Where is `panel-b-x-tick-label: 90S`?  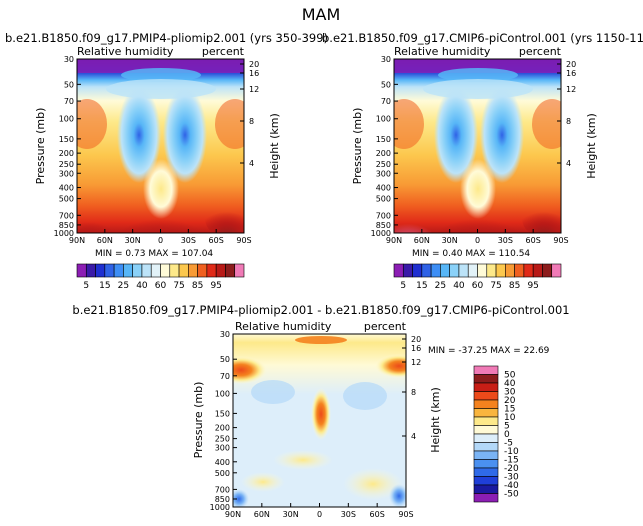 panel-b-x-tick-label: 90S is located at coordinates (560, 240).